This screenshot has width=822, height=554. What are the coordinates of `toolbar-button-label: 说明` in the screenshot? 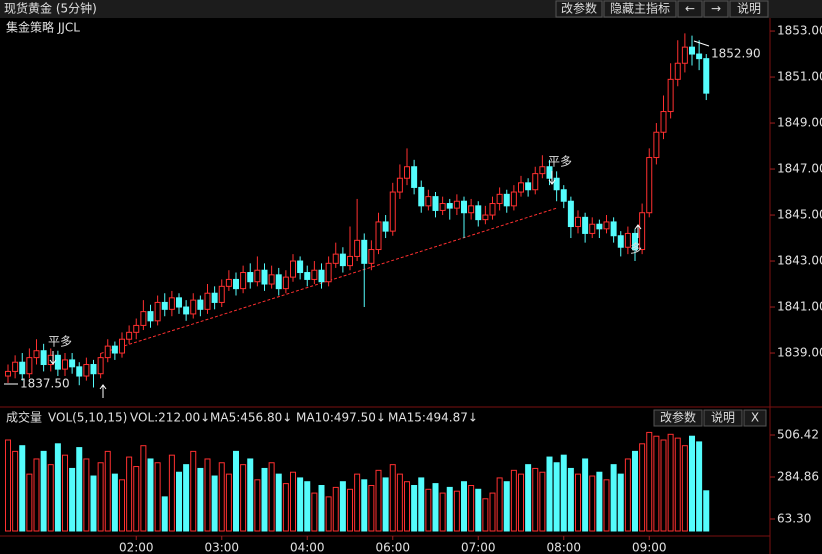 It's located at (749, 8).